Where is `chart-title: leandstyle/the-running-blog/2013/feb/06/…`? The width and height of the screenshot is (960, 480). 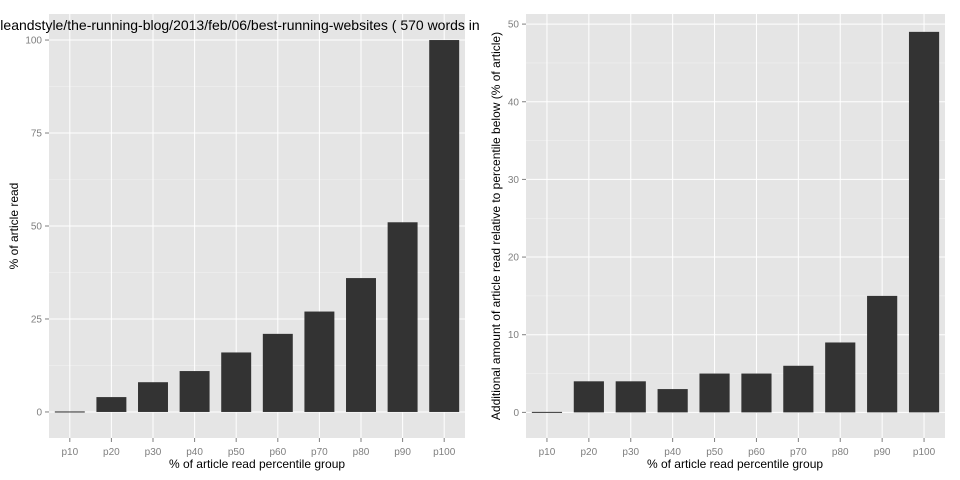
chart-title: leandstyle/the-running-blog/2013/feb/06/… is located at coordinates (239, 25).